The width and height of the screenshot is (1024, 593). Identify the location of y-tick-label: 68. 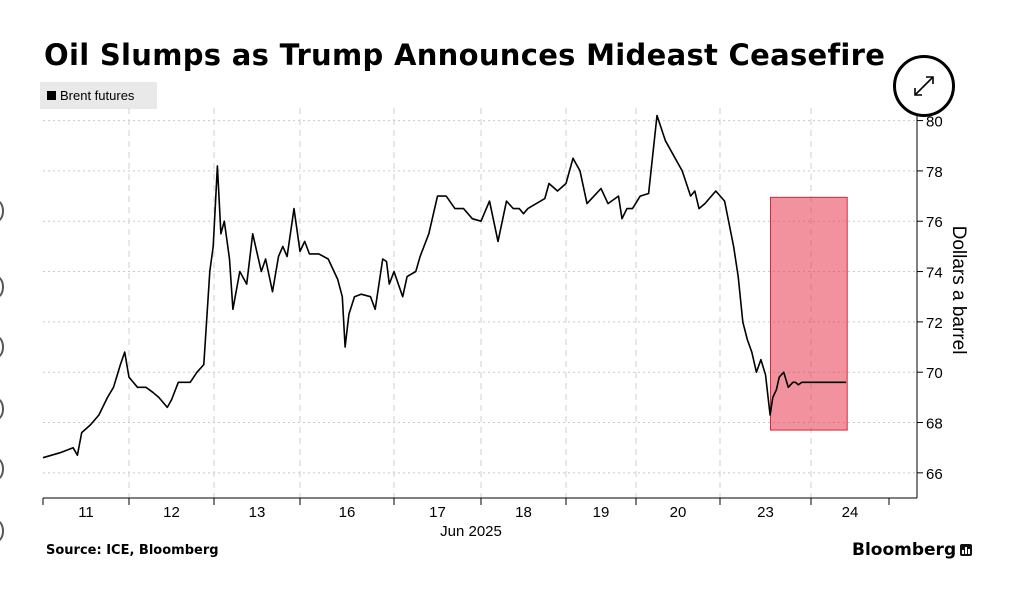
(934, 424).